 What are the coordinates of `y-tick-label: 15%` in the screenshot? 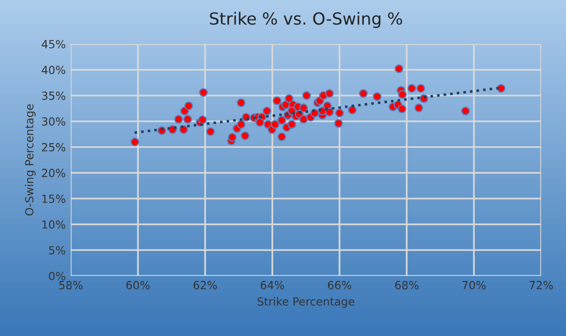 It's located at (54, 198).